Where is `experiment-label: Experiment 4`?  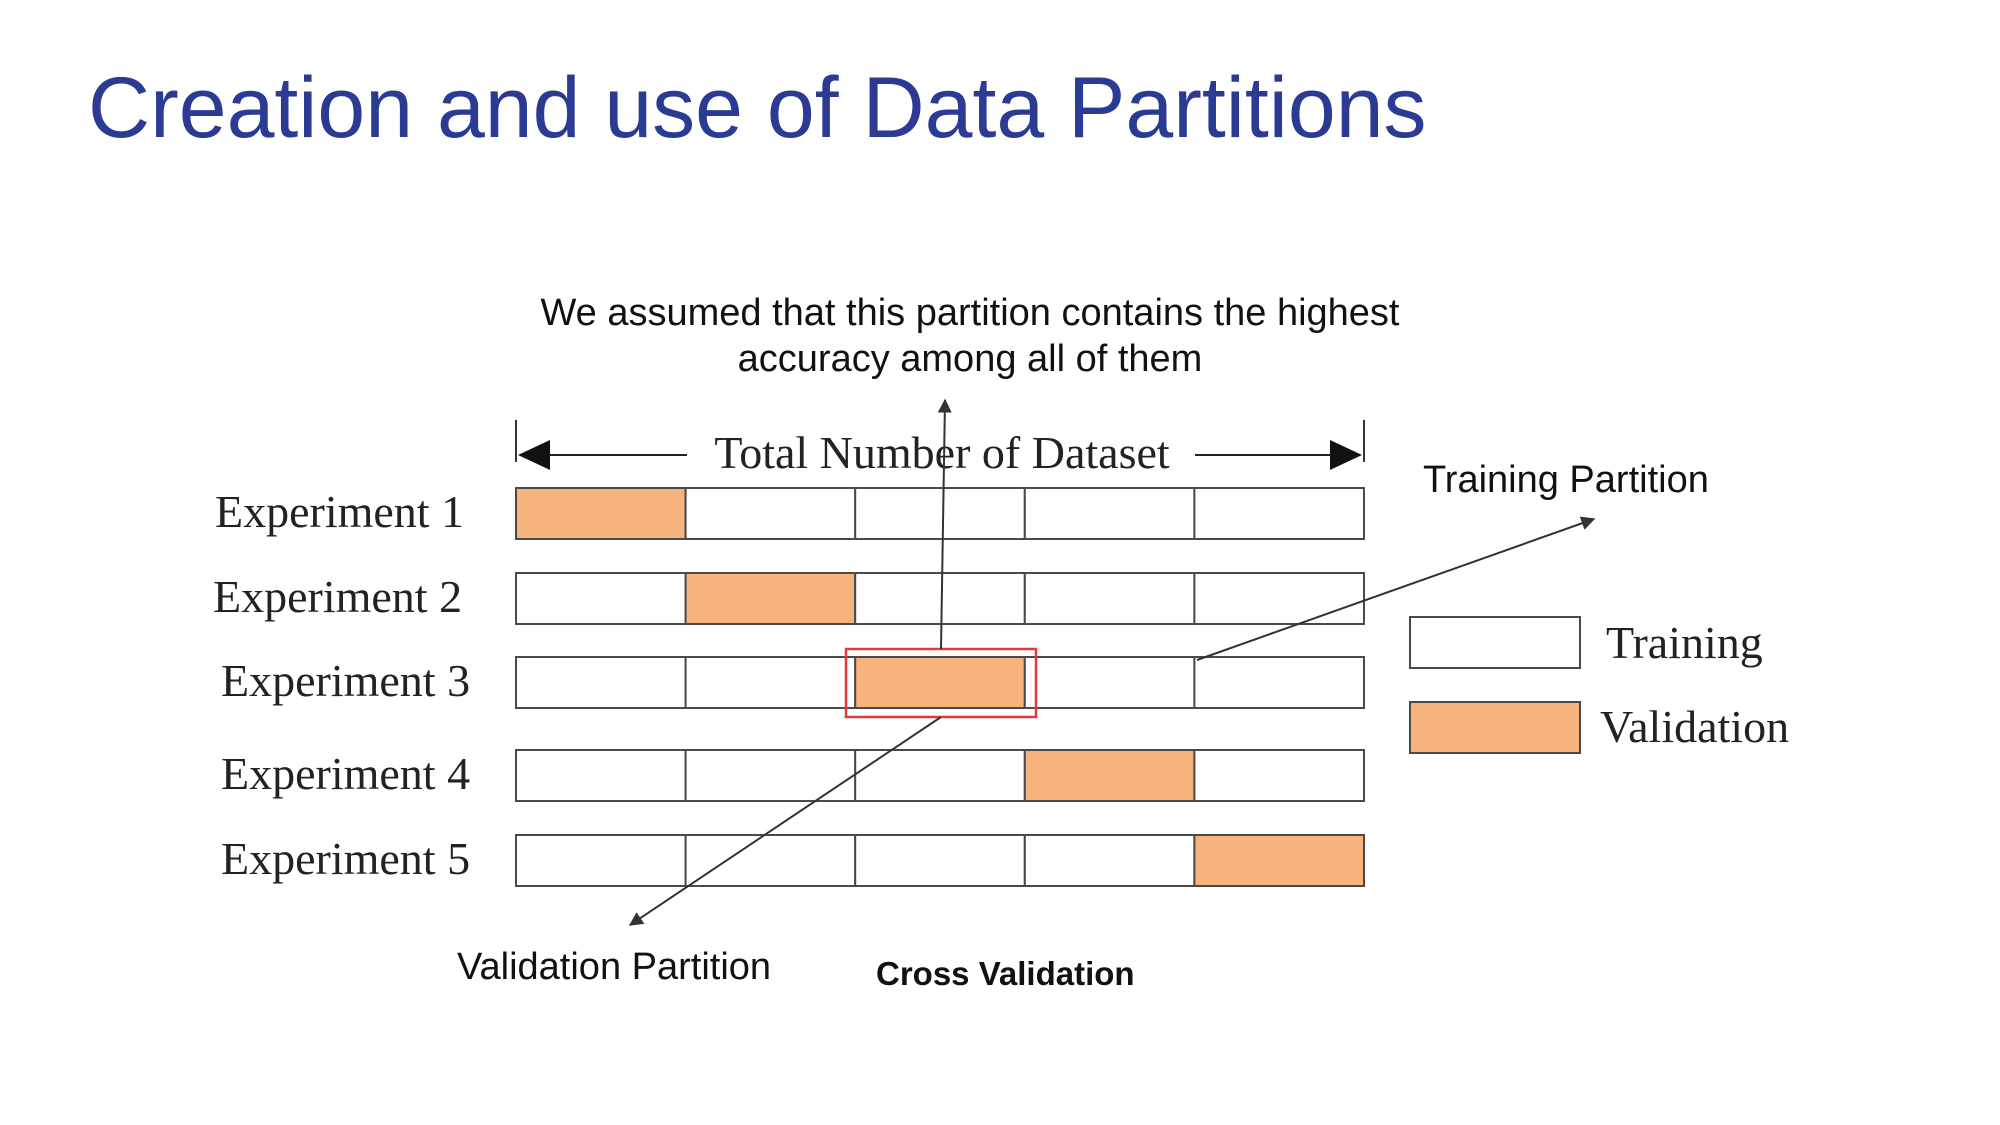 experiment-label: Experiment 4 is located at coordinates (345, 773).